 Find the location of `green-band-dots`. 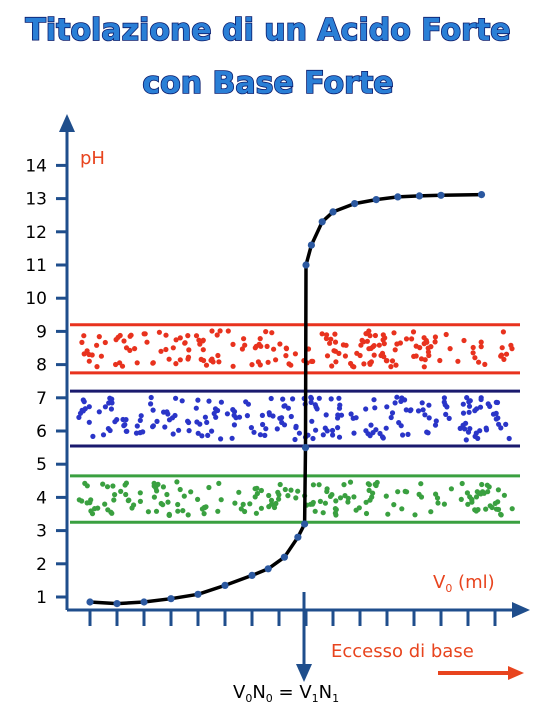

green-band-dots is located at coordinates (295, 499).